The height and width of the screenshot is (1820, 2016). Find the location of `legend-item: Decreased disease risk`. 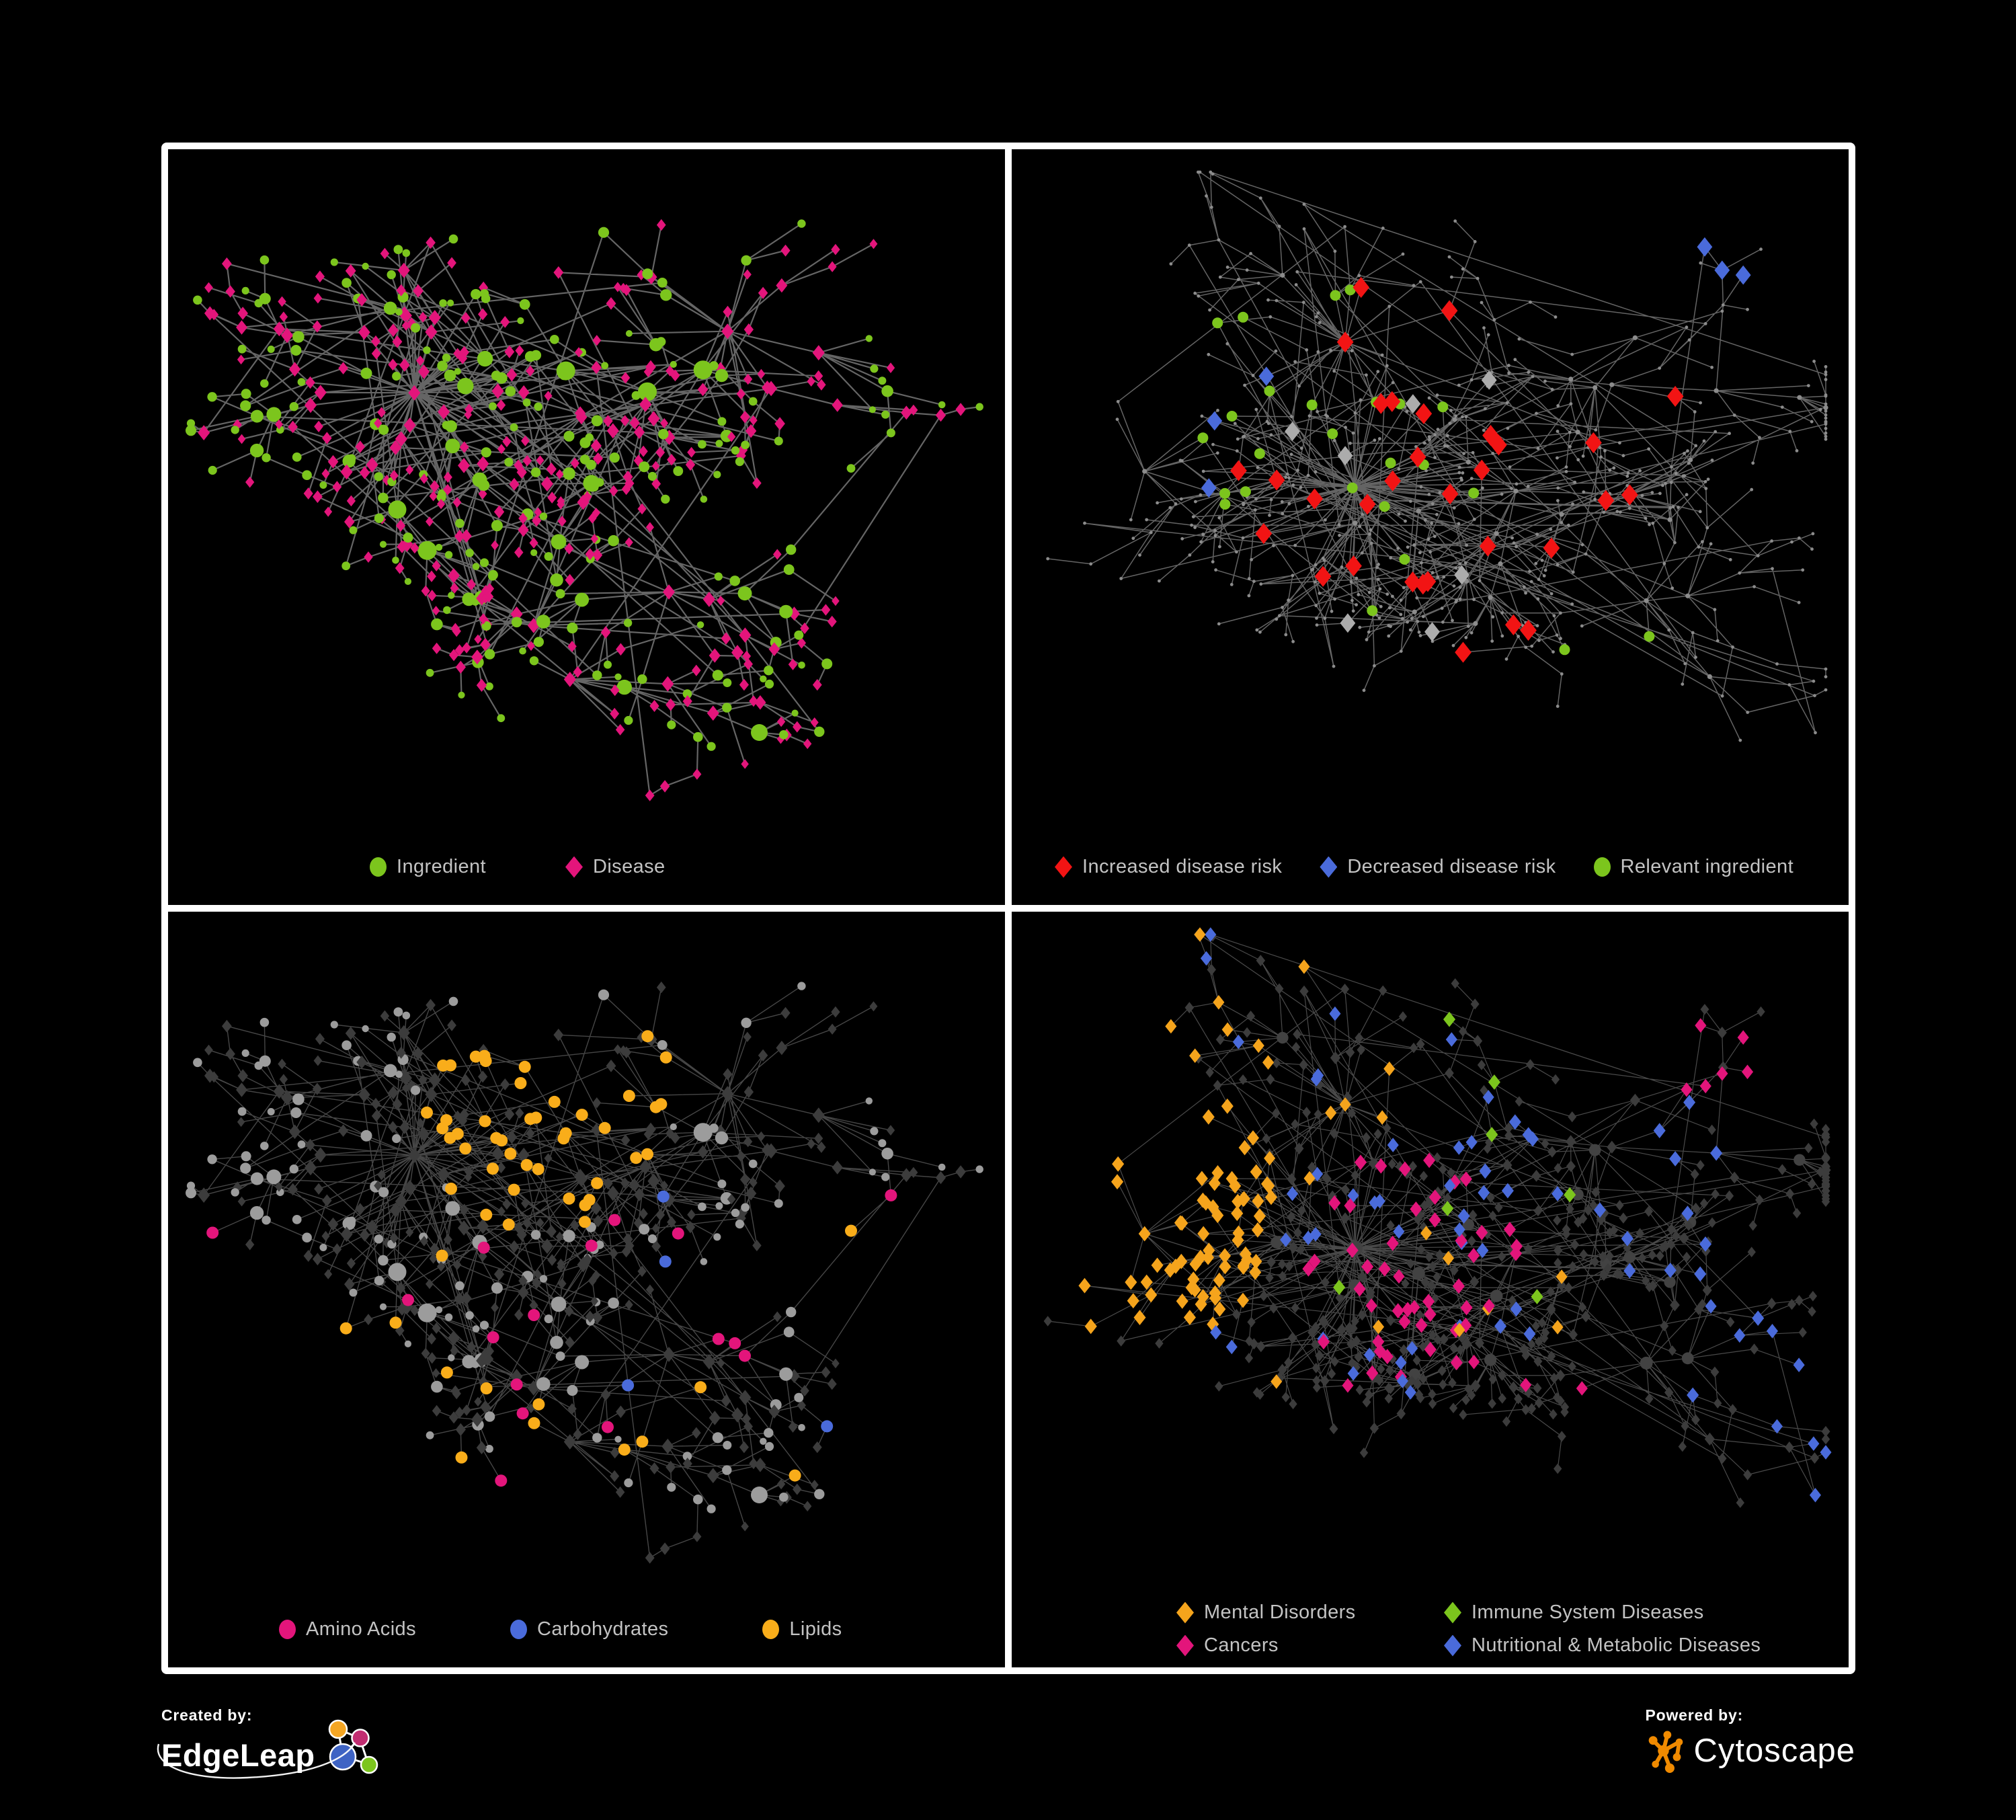

legend-item: Decreased disease risk is located at coordinates (1438, 867).